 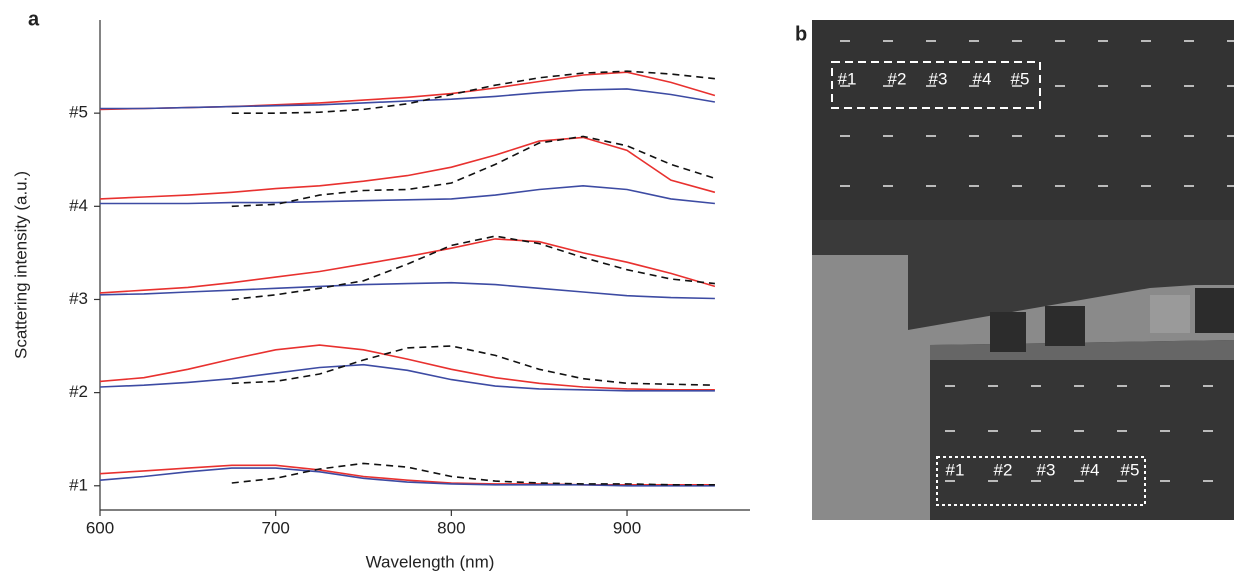 I want to click on x-tick-label: 900, so click(x=627, y=527).